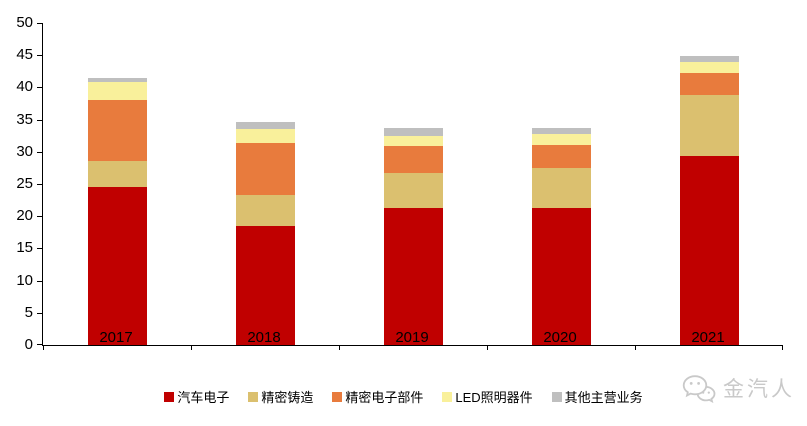  I want to click on legend-item: 精密铸造, so click(280, 396).